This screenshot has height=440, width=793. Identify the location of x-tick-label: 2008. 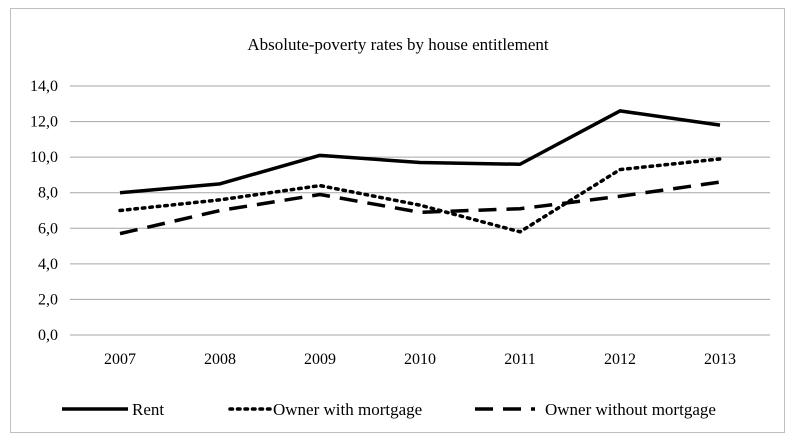
(220, 359).